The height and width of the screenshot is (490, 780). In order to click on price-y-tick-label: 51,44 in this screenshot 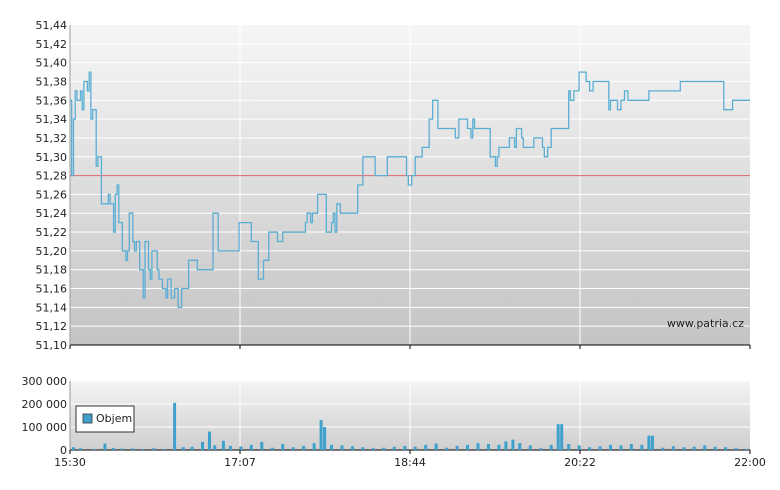, I will do `click(52, 25)`.